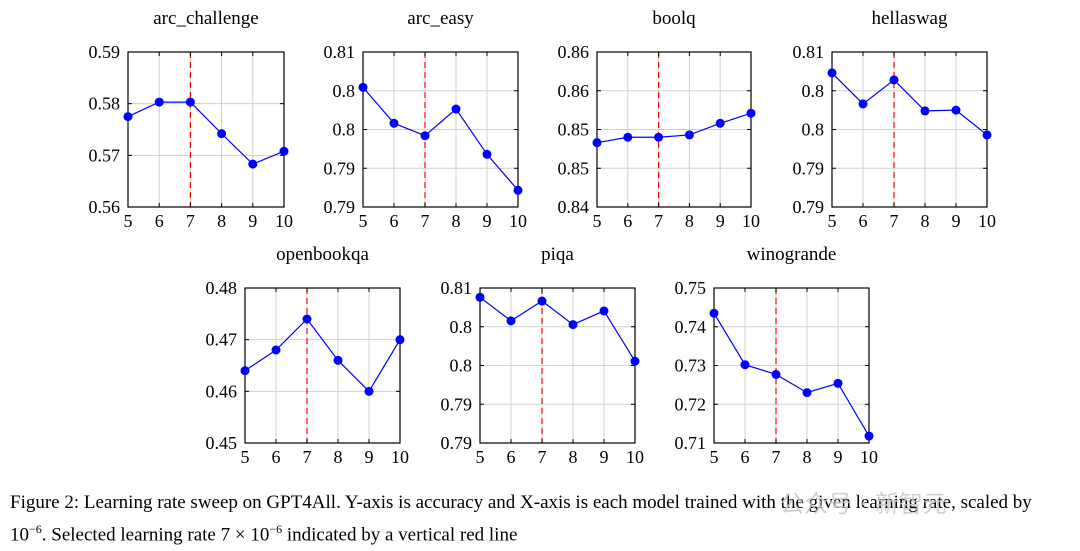 The height and width of the screenshot is (551, 1080). I want to click on chart-panel-arc_easy: 5 6 7 8 9 10 0.79 0.79 0.8 0.8 0.81 arc_easy, so click(426, 119).